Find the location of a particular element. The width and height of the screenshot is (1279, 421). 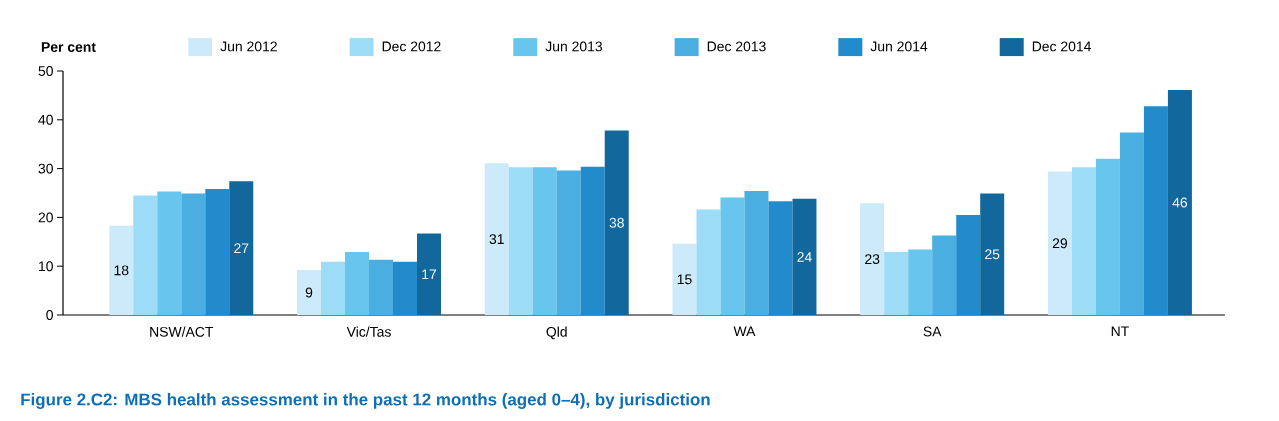

data-label: 27 is located at coordinates (241, 248).